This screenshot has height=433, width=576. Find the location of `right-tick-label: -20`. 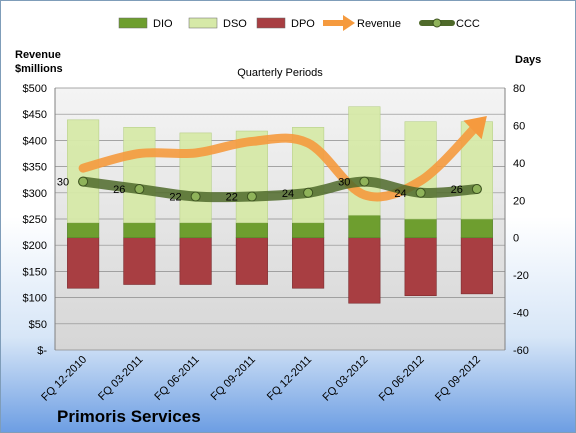

right-tick-label: -20 is located at coordinates (521, 276).